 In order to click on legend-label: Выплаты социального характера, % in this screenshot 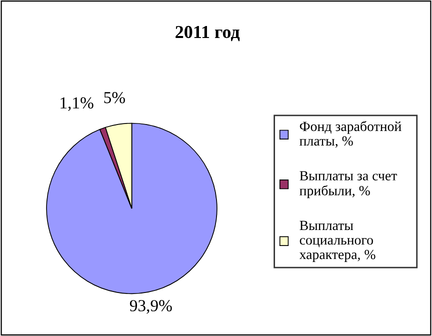, I will do `click(337, 241)`.